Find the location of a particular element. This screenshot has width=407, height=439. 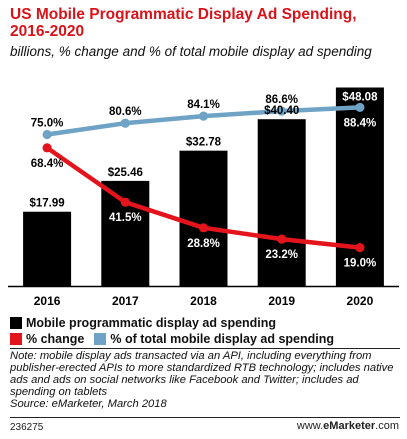

legend-label-change: % change is located at coordinates (55, 339).